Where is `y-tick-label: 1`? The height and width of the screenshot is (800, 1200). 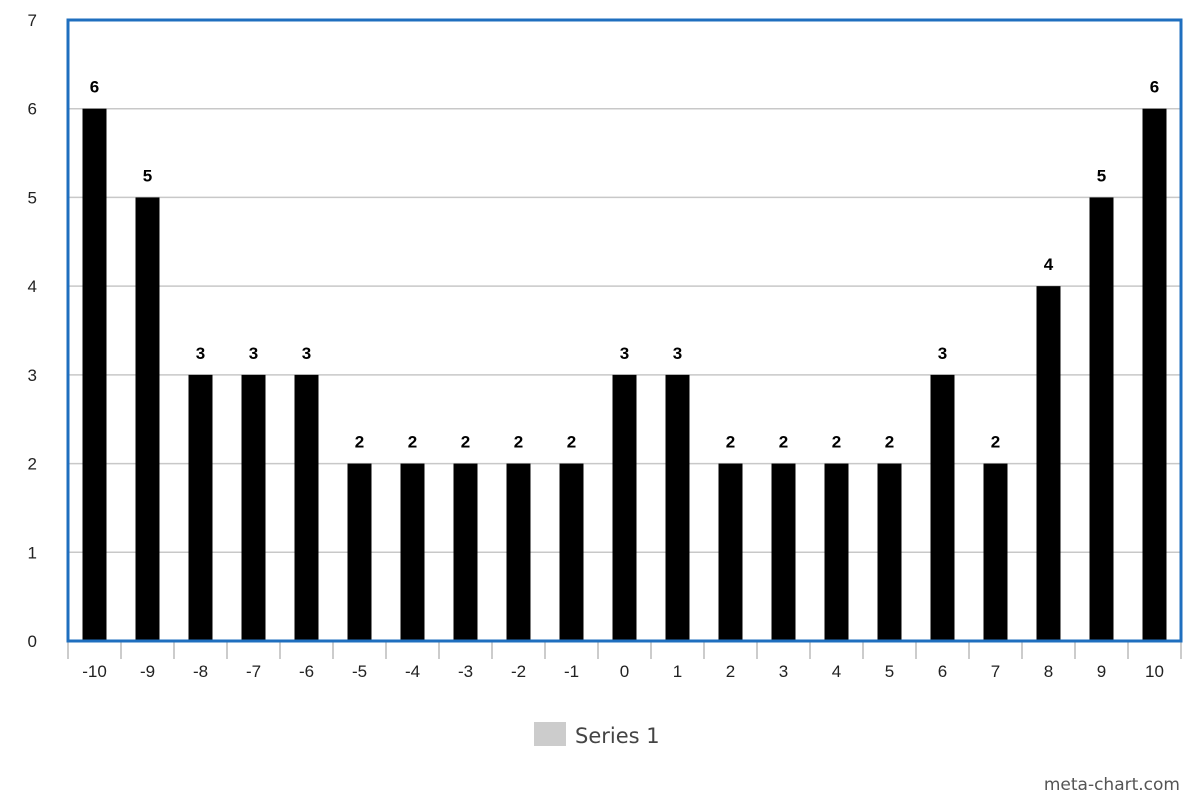 y-tick-label: 1 is located at coordinates (32, 552).